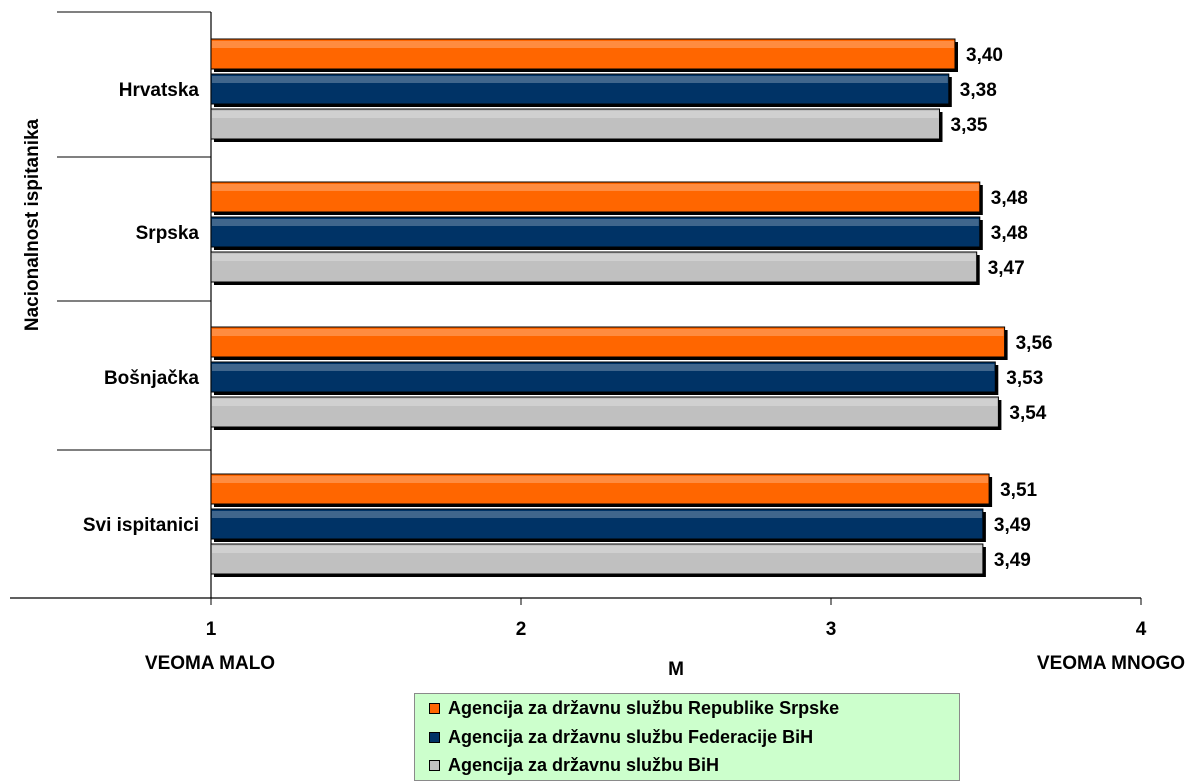 The image size is (1199, 784). What do you see at coordinates (978, 90) in the screenshot?
I see `data-label: 3,38` at bounding box center [978, 90].